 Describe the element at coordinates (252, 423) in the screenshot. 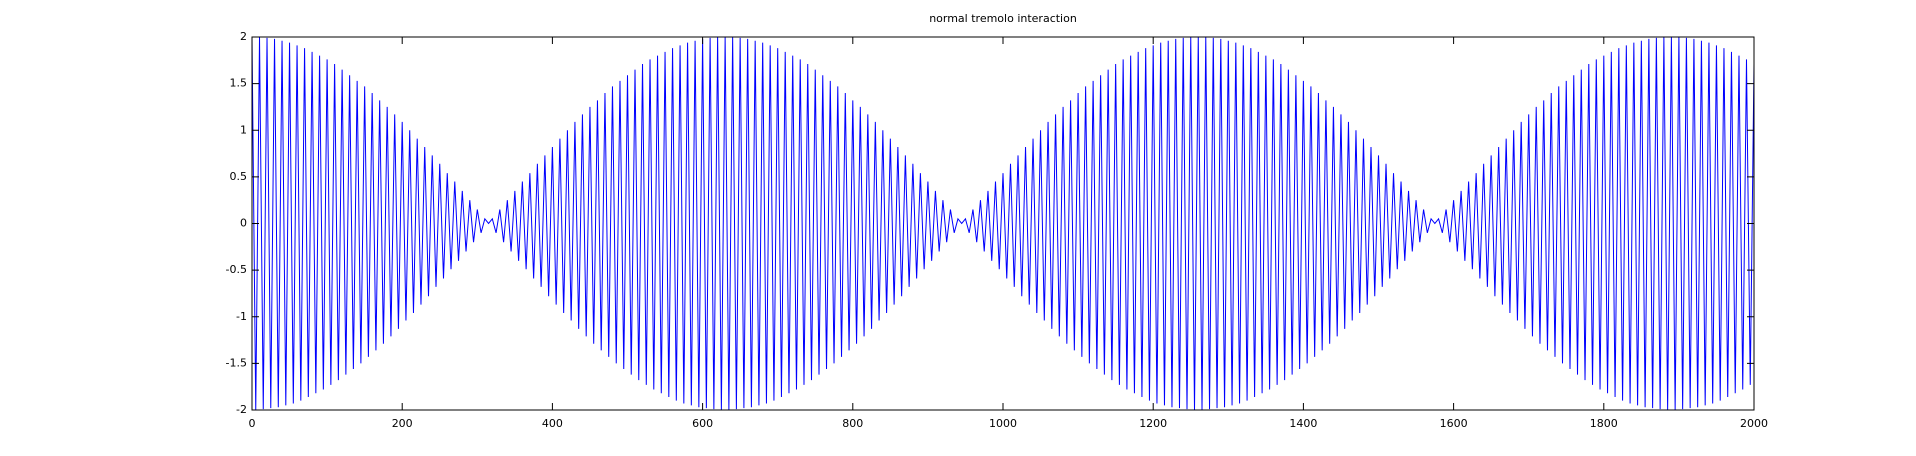

I see `x-tick-label: 0` at that location.